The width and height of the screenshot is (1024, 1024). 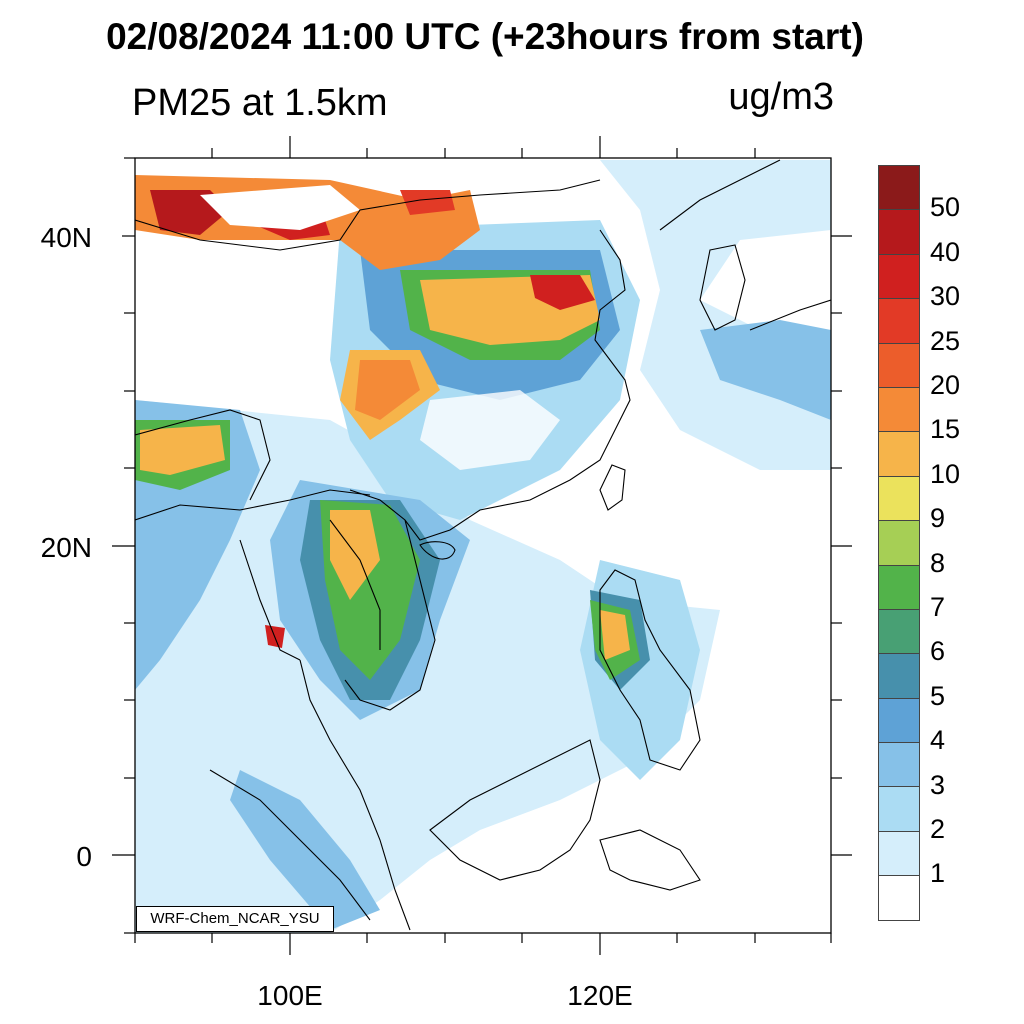 What do you see at coordinates (945, 296) in the screenshot?
I see `legend-label: 30` at bounding box center [945, 296].